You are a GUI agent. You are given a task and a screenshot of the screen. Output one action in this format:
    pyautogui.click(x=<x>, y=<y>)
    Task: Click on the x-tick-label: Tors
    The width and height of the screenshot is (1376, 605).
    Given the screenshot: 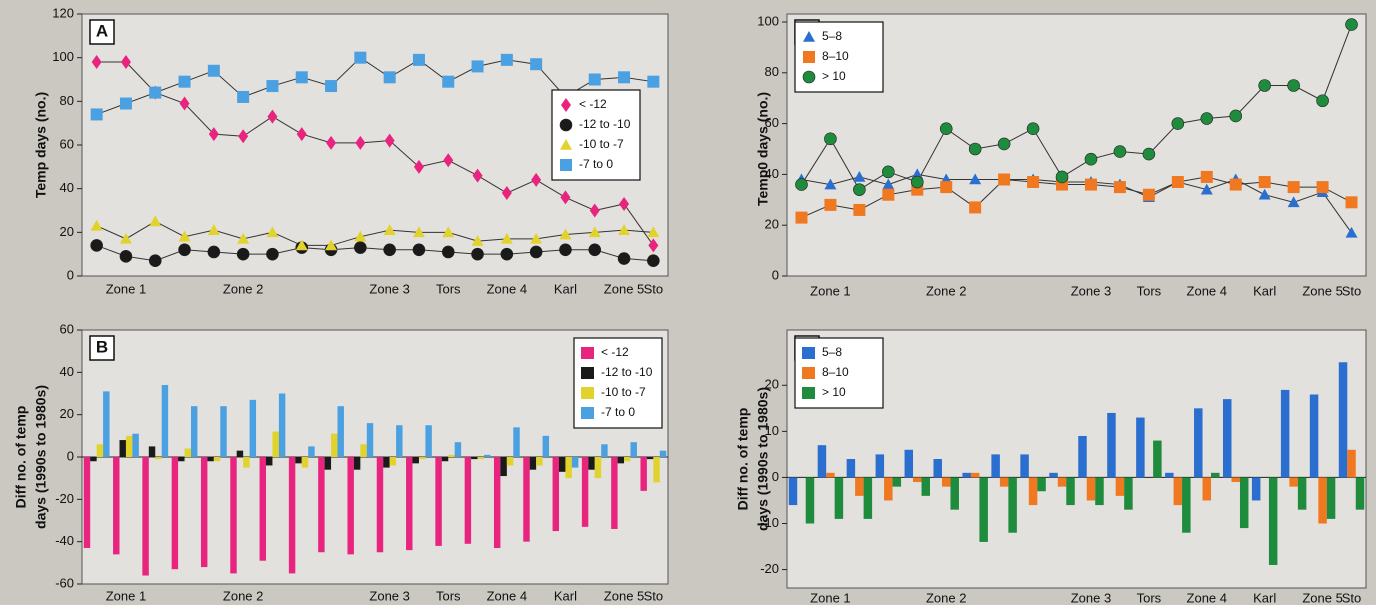 What is the action you would take?
    pyautogui.click(x=448, y=288)
    